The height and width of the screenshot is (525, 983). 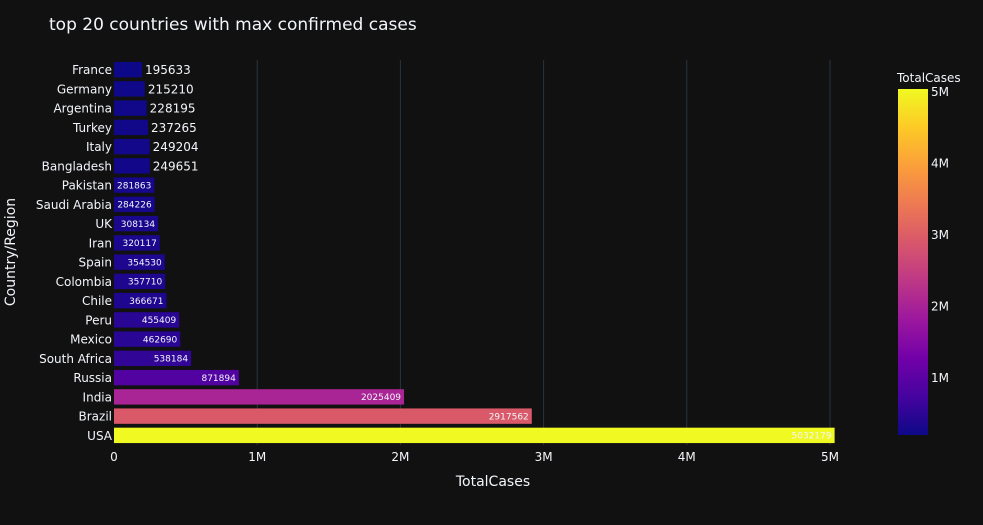 What do you see at coordinates (159, 321) in the screenshot?
I see `data-label: 455409` at bounding box center [159, 321].